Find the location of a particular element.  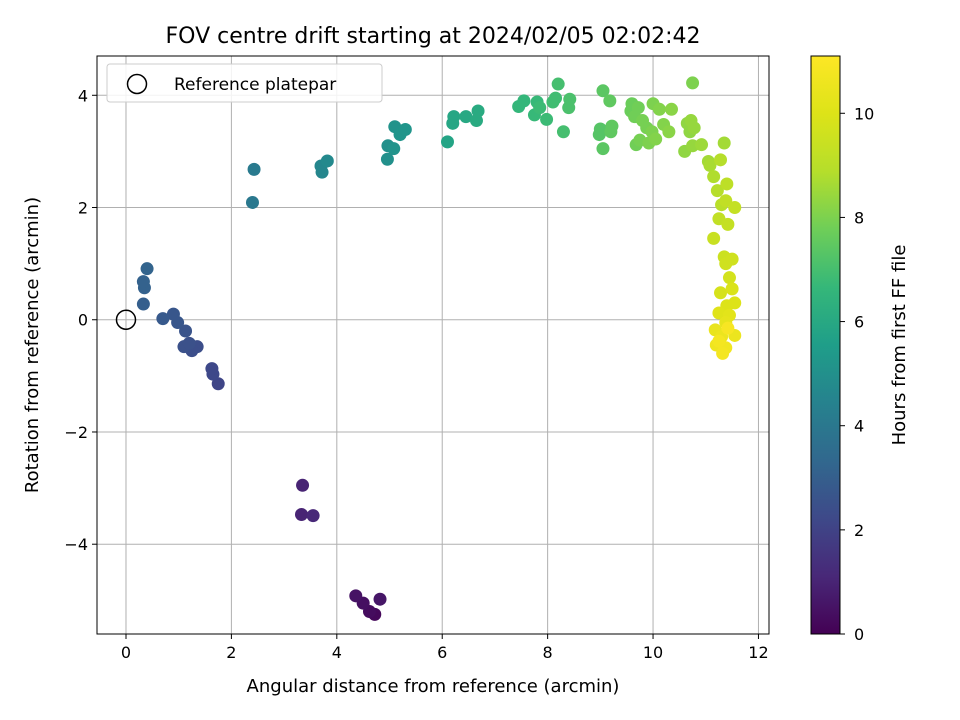

x-tick-label: 10 is located at coordinates (653, 652).